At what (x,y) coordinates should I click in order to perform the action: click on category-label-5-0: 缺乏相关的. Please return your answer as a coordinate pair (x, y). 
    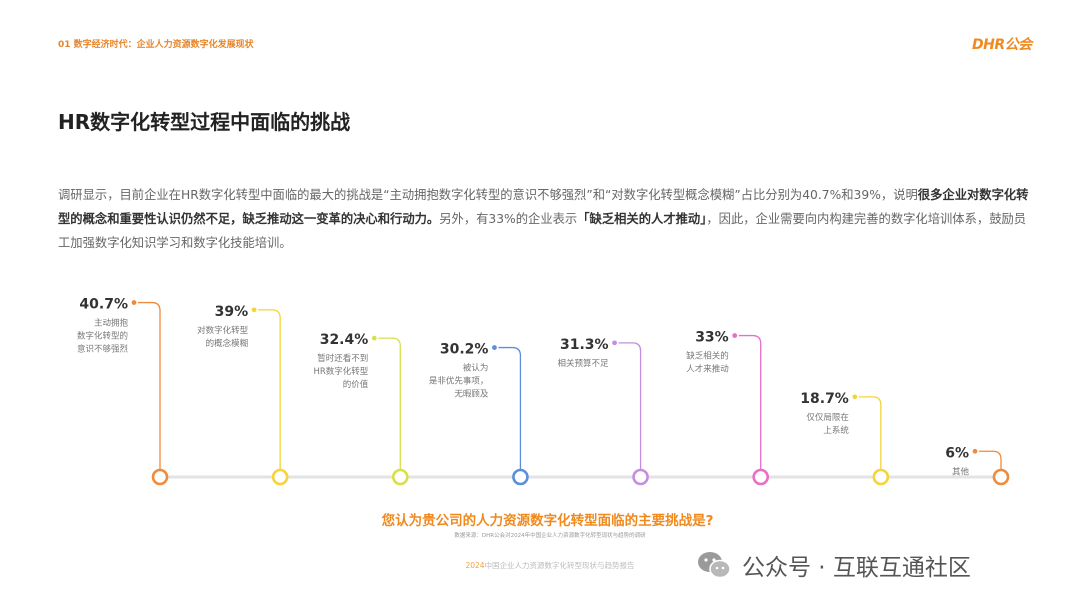
    Looking at the image, I should click on (707, 356).